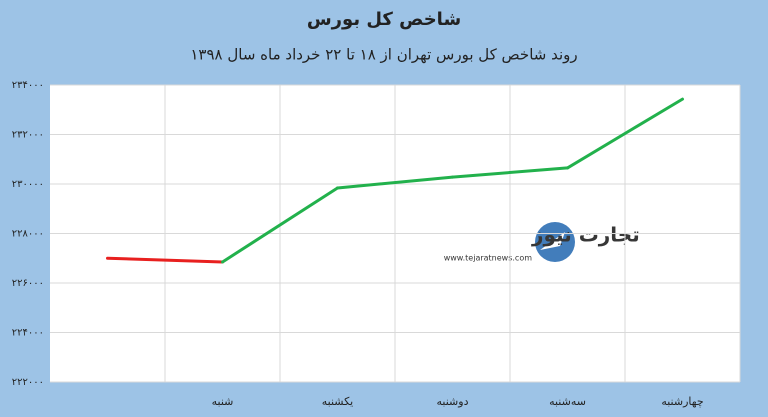  What do you see at coordinates (28, 184) in the screenshot?
I see `y-tick-label: ۲۳۰۰۰۰` at bounding box center [28, 184].